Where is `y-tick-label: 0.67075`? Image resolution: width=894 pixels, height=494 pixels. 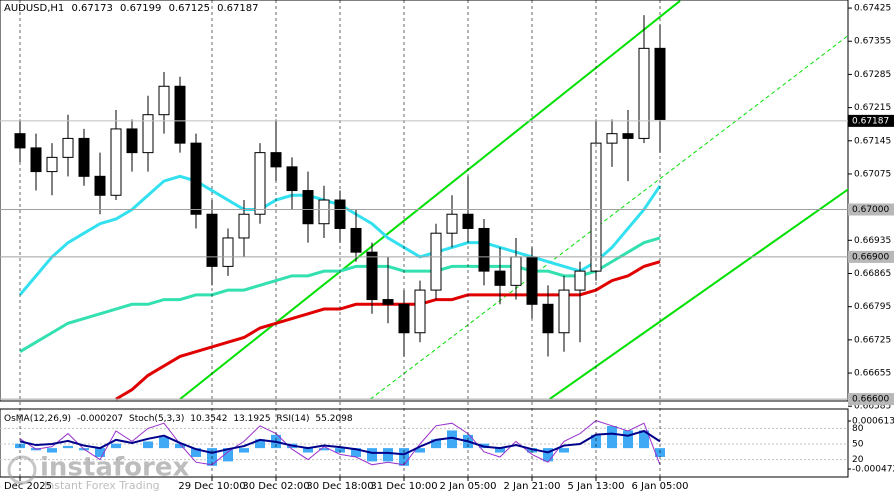
y-tick-label: 0.67075 is located at coordinates (872, 174).